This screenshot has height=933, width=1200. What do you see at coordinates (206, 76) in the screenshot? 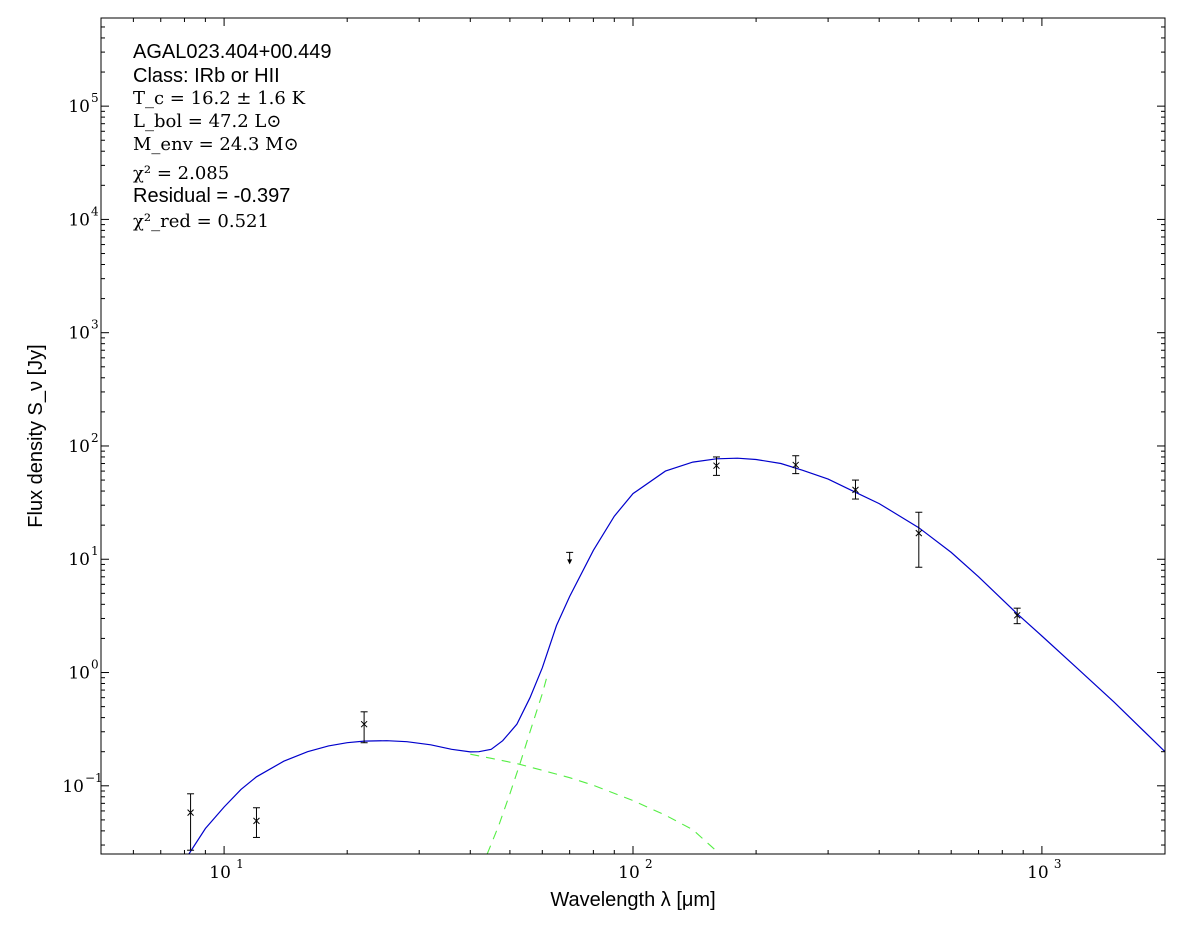
I see `class-label: Class: IRb or HII` at bounding box center [206, 76].